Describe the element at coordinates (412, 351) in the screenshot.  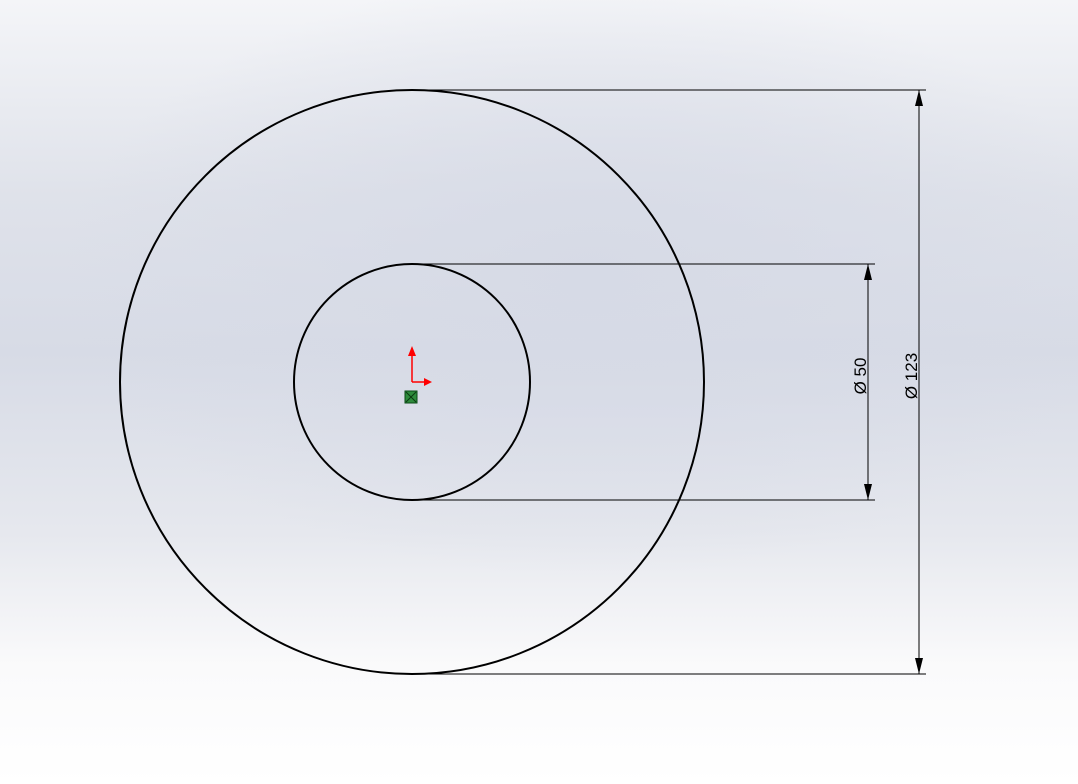
I see `origin-y-arrow` at that location.